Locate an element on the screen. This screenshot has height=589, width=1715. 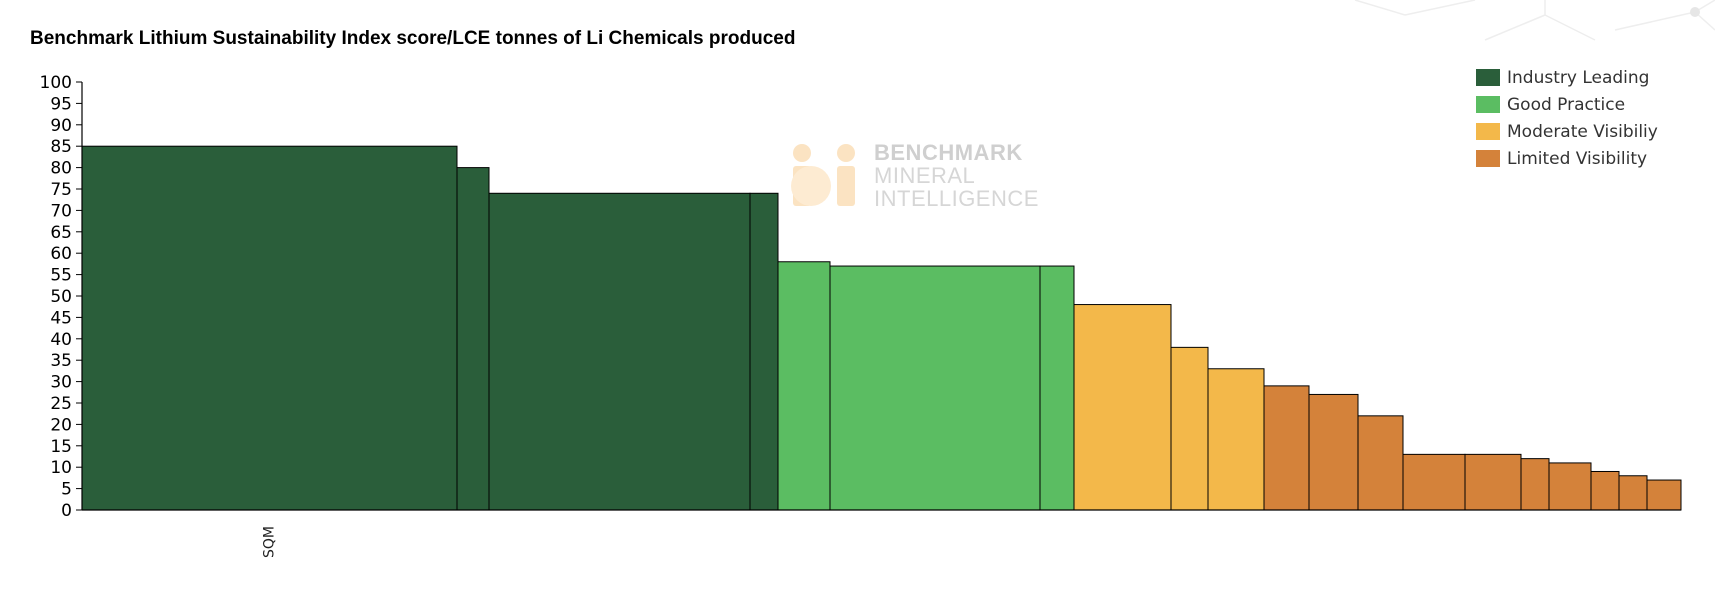
y-tick-label: 100 is located at coordinates (56, 83).